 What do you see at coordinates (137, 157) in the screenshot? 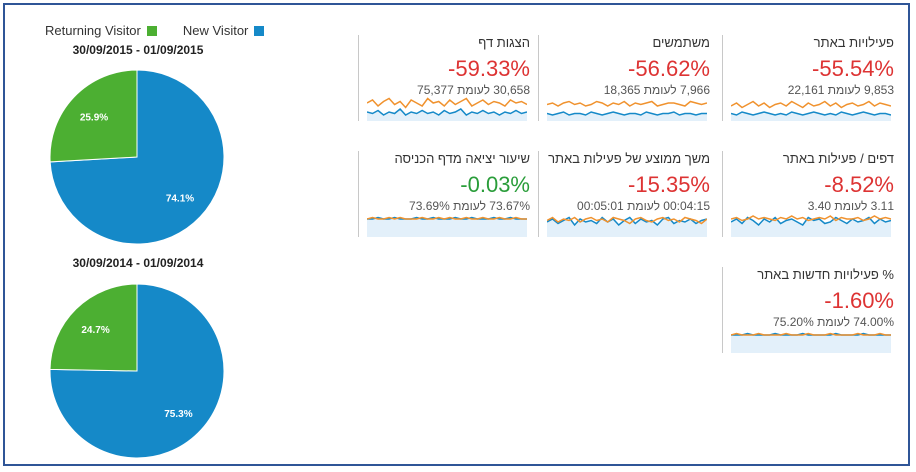
I see `pie-chart-2015: 74.1% 25.9%` at bounding box center [137, 157].